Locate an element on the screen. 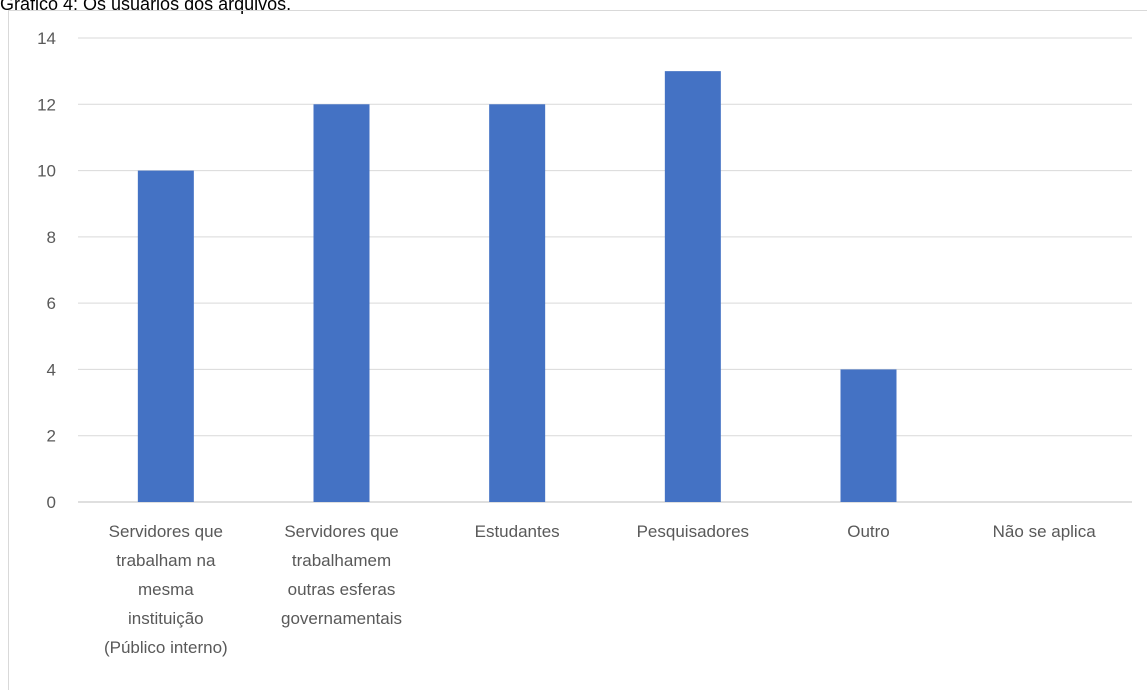  x-category-label: Não se aplica is located at coordinates (1045, 531).